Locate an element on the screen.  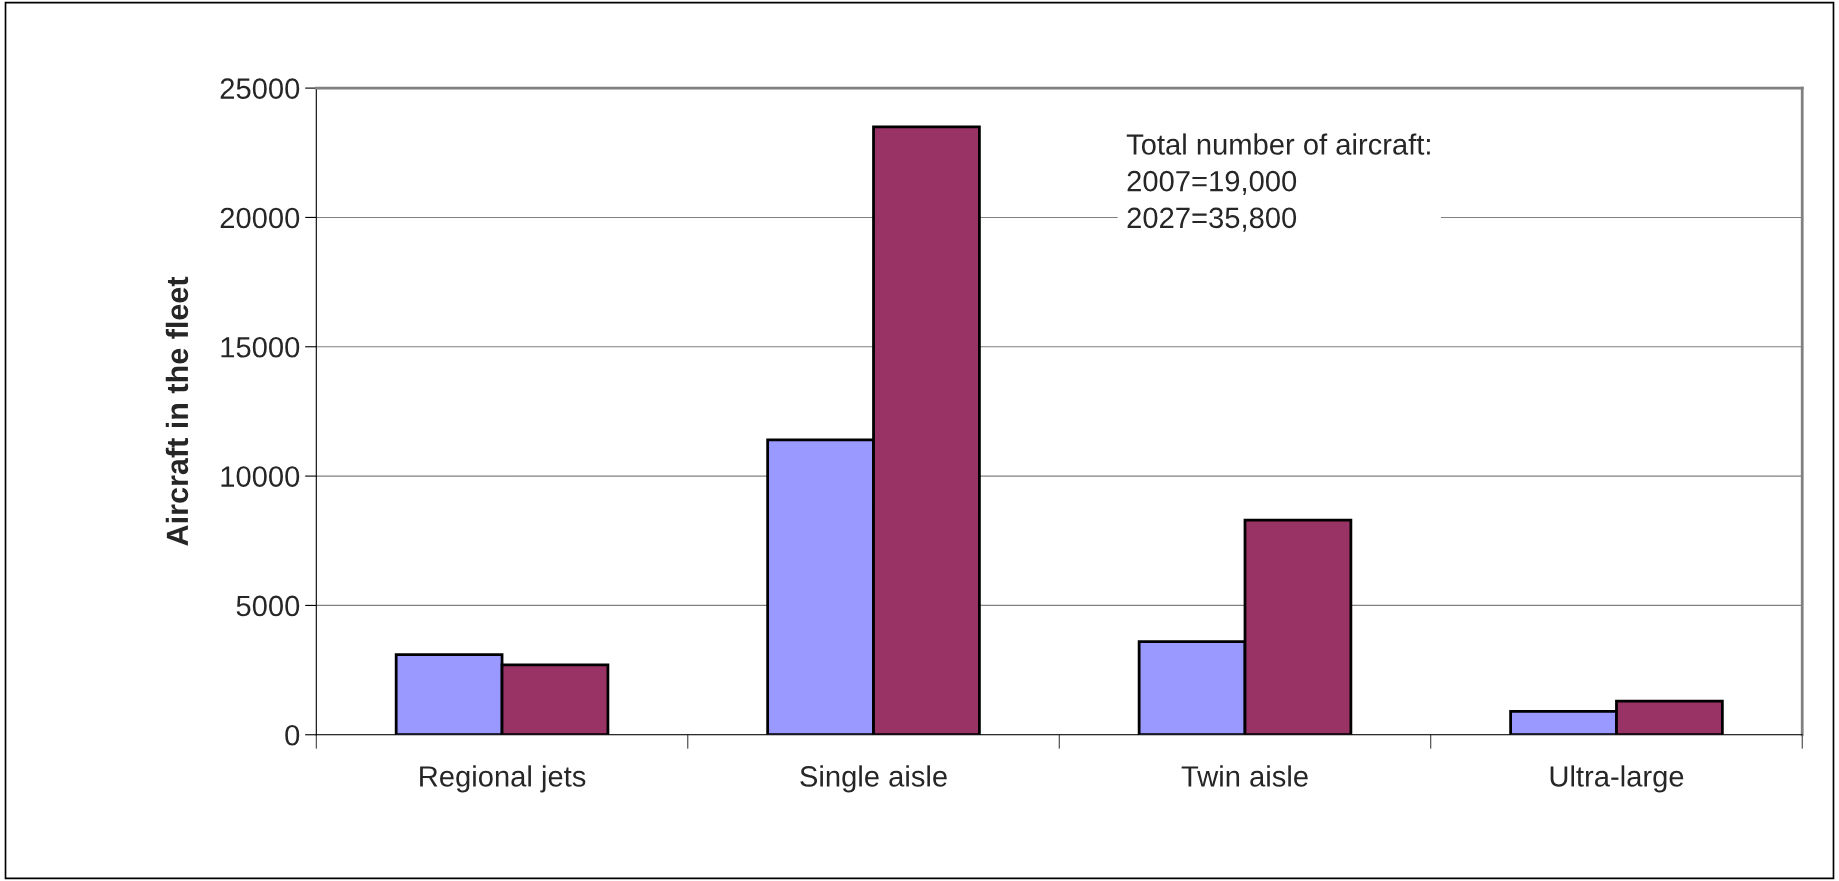
annotation: Total number of aircraft: 2007=19,000 2027=35,800 is located at coordinates (1278, 182).